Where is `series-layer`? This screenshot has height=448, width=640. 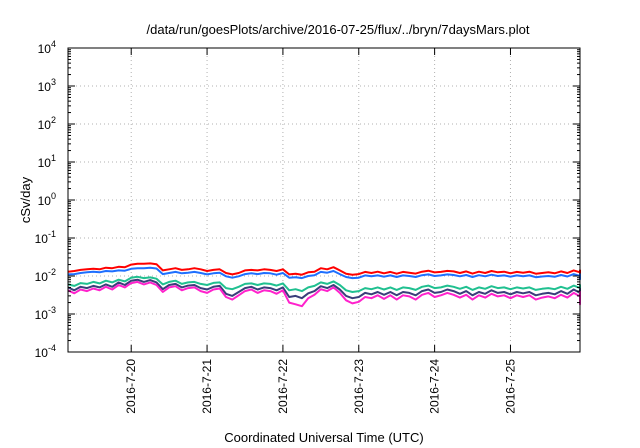 series-layer is located at coordinates (324, 285).